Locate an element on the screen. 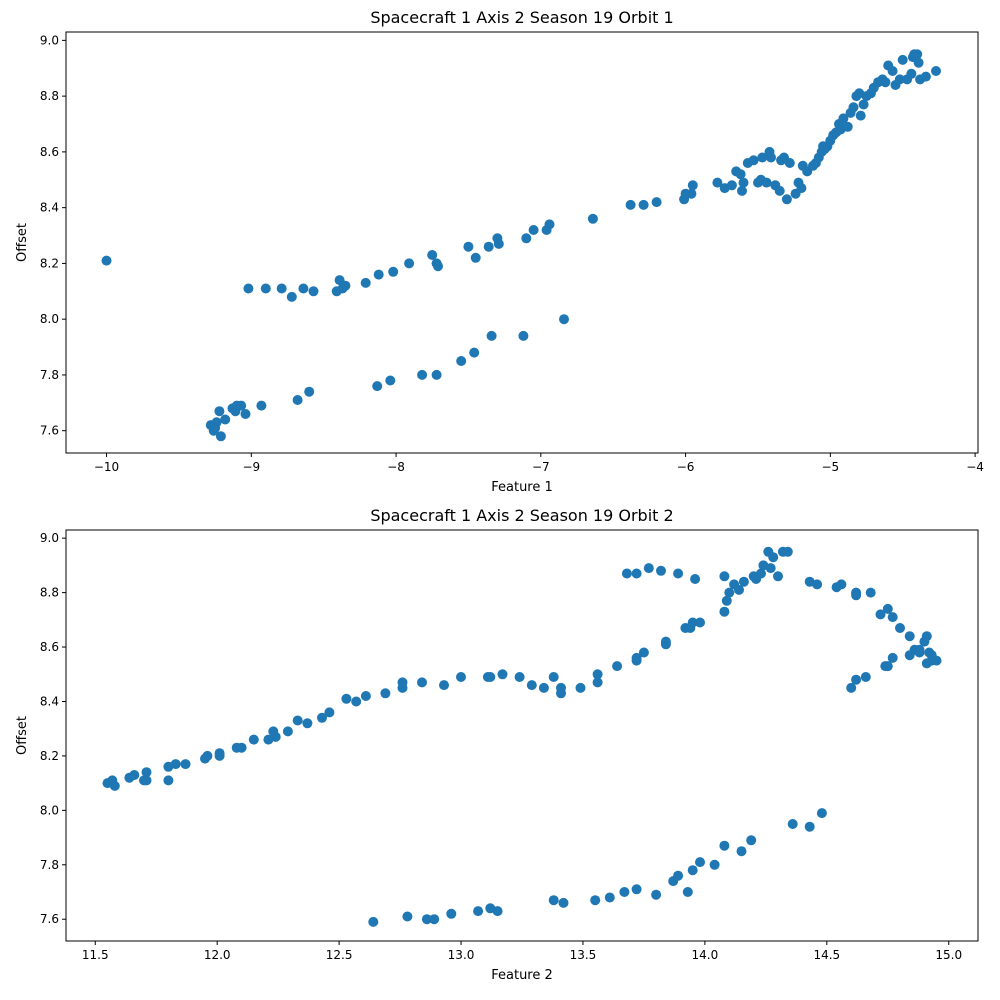 The height and width of the screenshot is (1000, 1000). x-tick-label: −4 is located at coordinates (975, 467).